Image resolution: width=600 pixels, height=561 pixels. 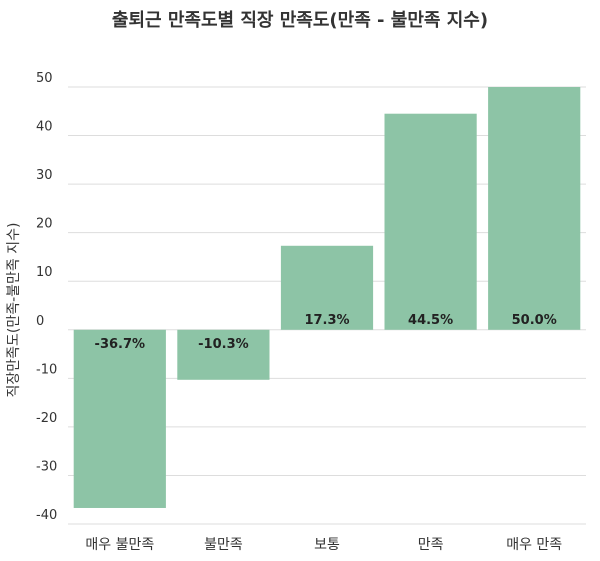 I want to click on data-label: -10.3%, so click(x=223, y=344).